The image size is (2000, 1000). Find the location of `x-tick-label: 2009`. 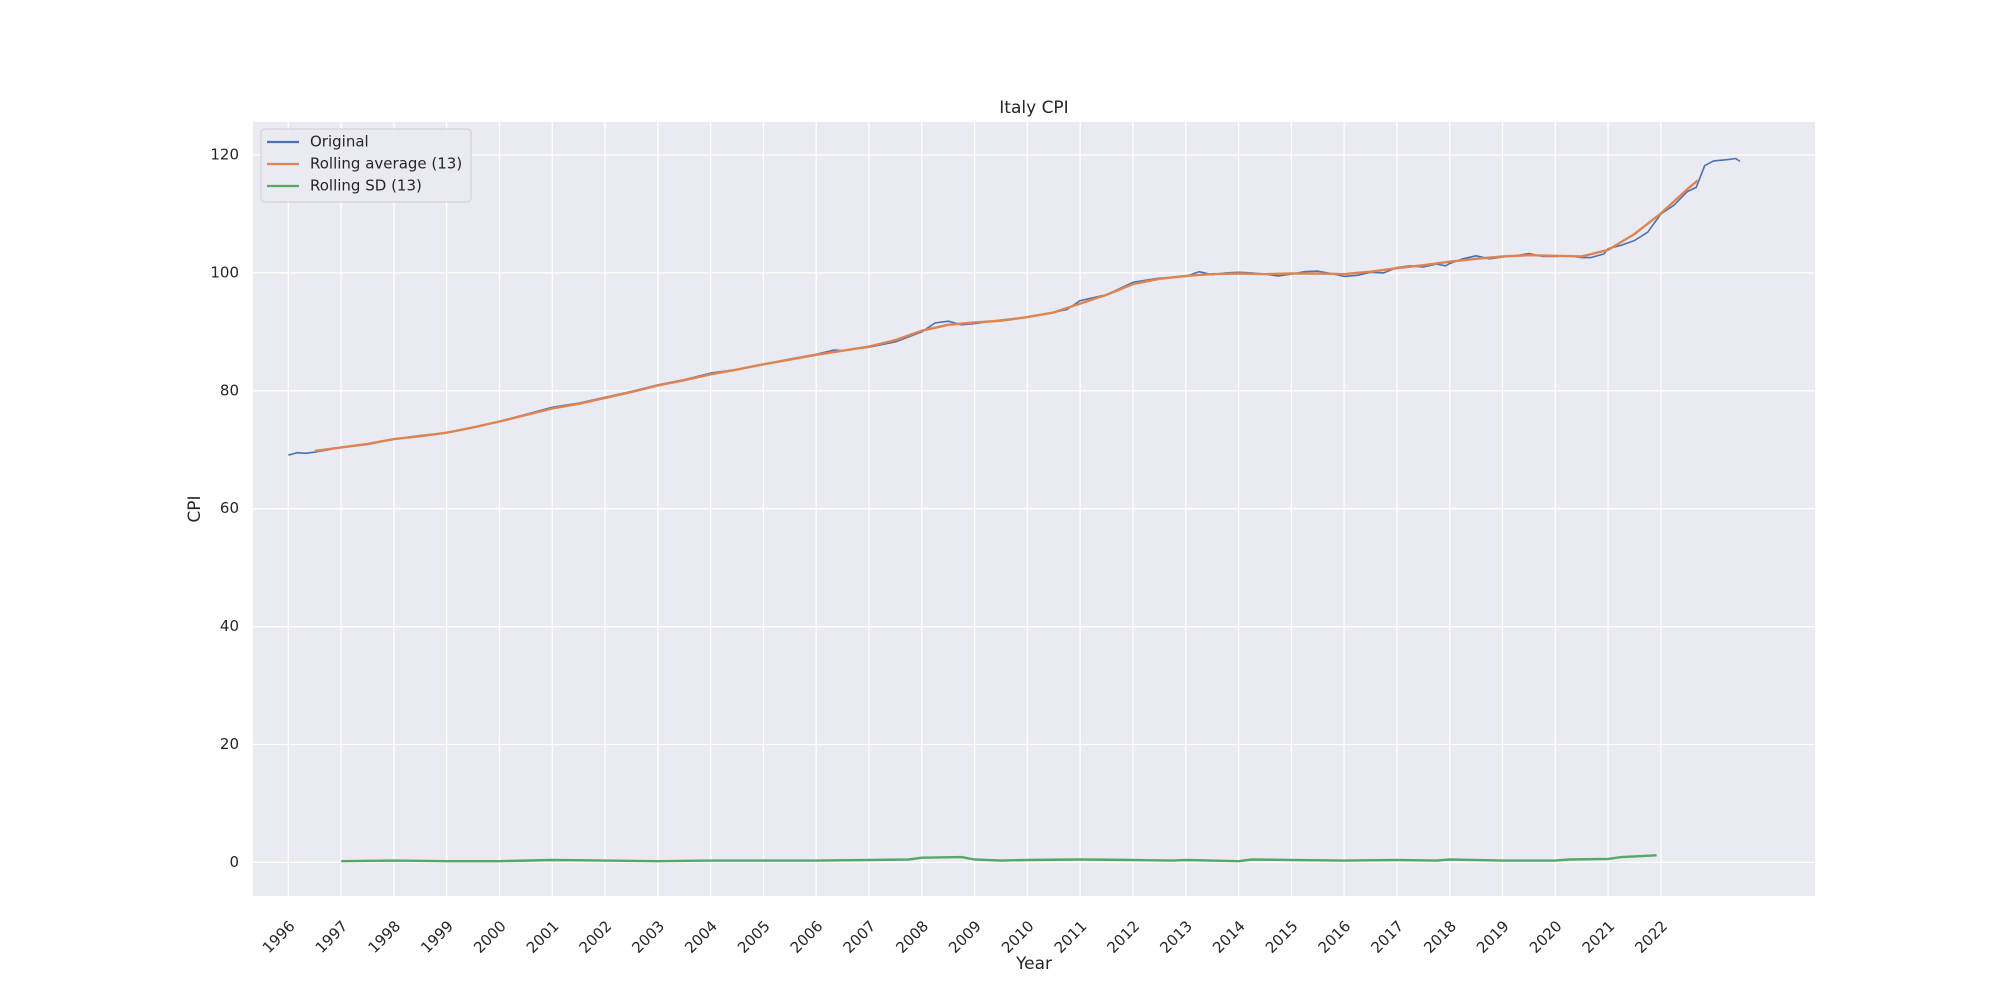

x-tick-label: 2009 is located at coordinates (965, 937).